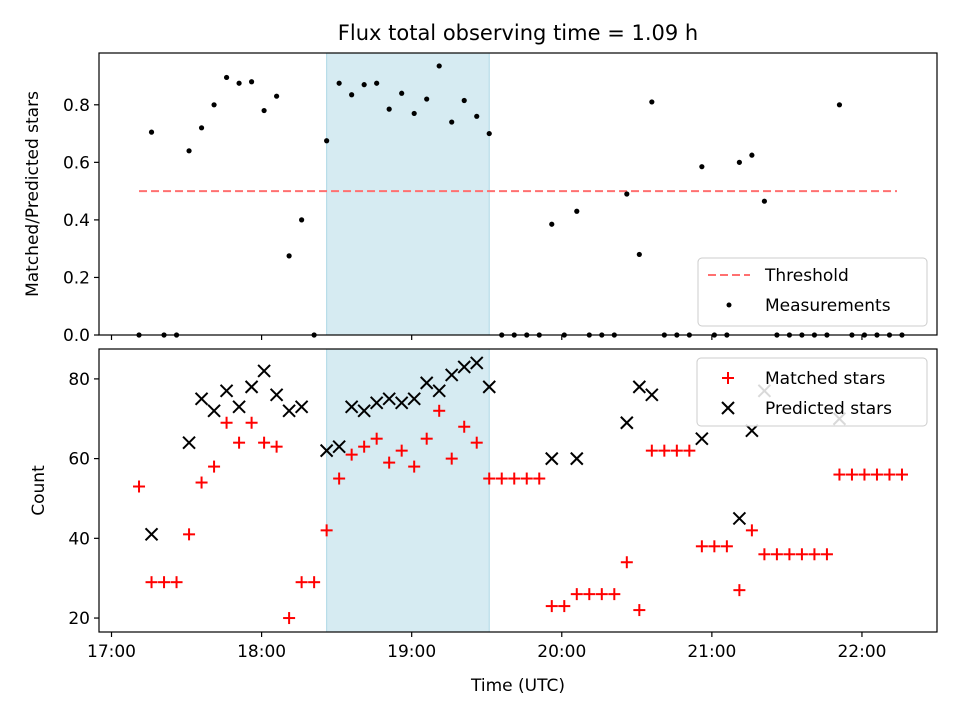  I want to click on bottom-y-tick-label: 80, so click(79, 380).